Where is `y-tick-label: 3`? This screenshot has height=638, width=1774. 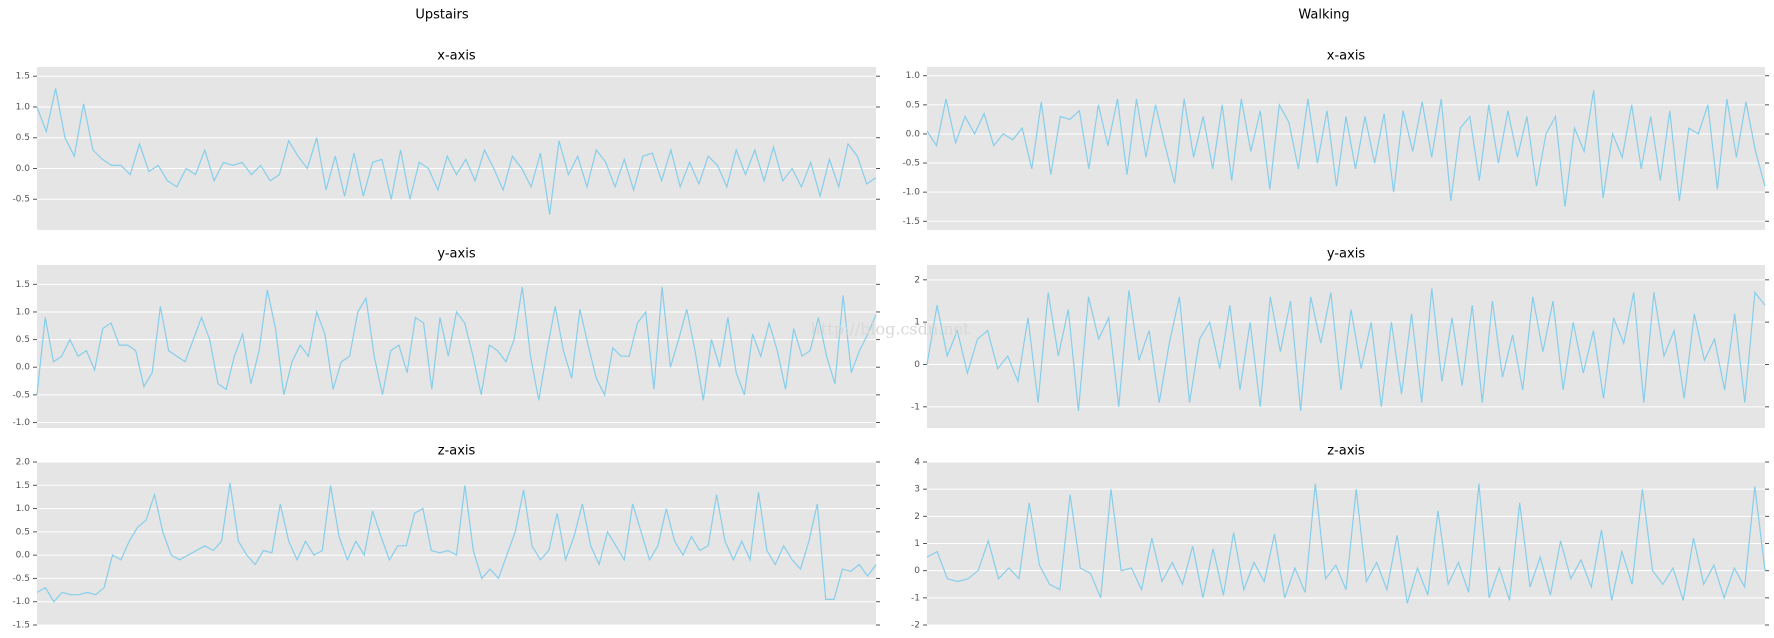
y-tick-label: 3 is located at coordinates (917, 490).